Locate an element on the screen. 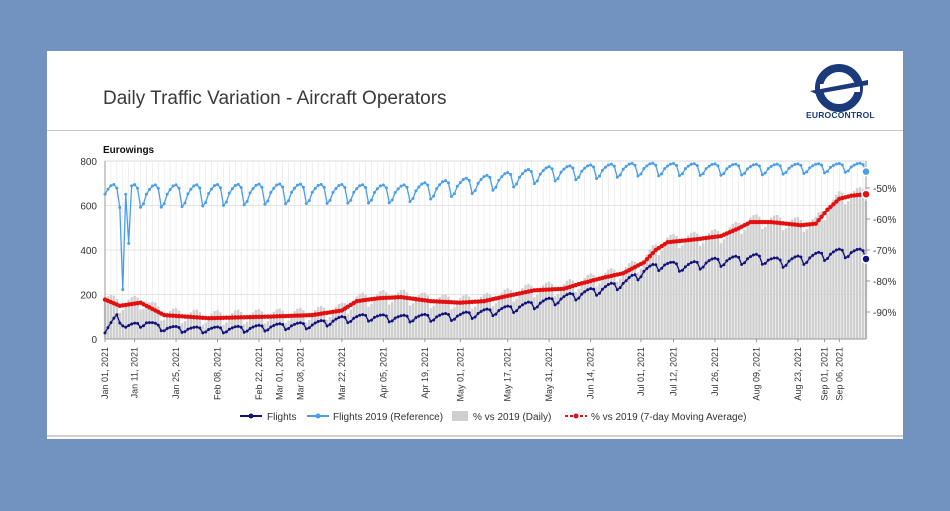  legend-item-daily: % vs 2019 (Daily) is located at coordinates (501, 417).